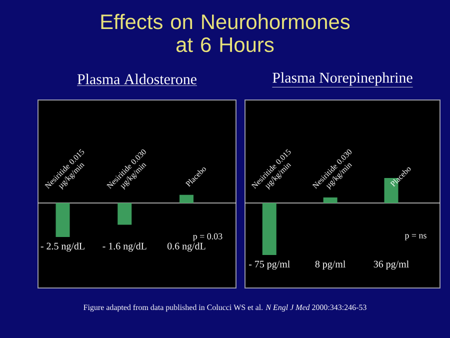 The height and width of the screenshot is (338, 450). Describe the element at coordinates (330, 265) in the screenshot. I see `data-label: 8 pg/ml` at that location.